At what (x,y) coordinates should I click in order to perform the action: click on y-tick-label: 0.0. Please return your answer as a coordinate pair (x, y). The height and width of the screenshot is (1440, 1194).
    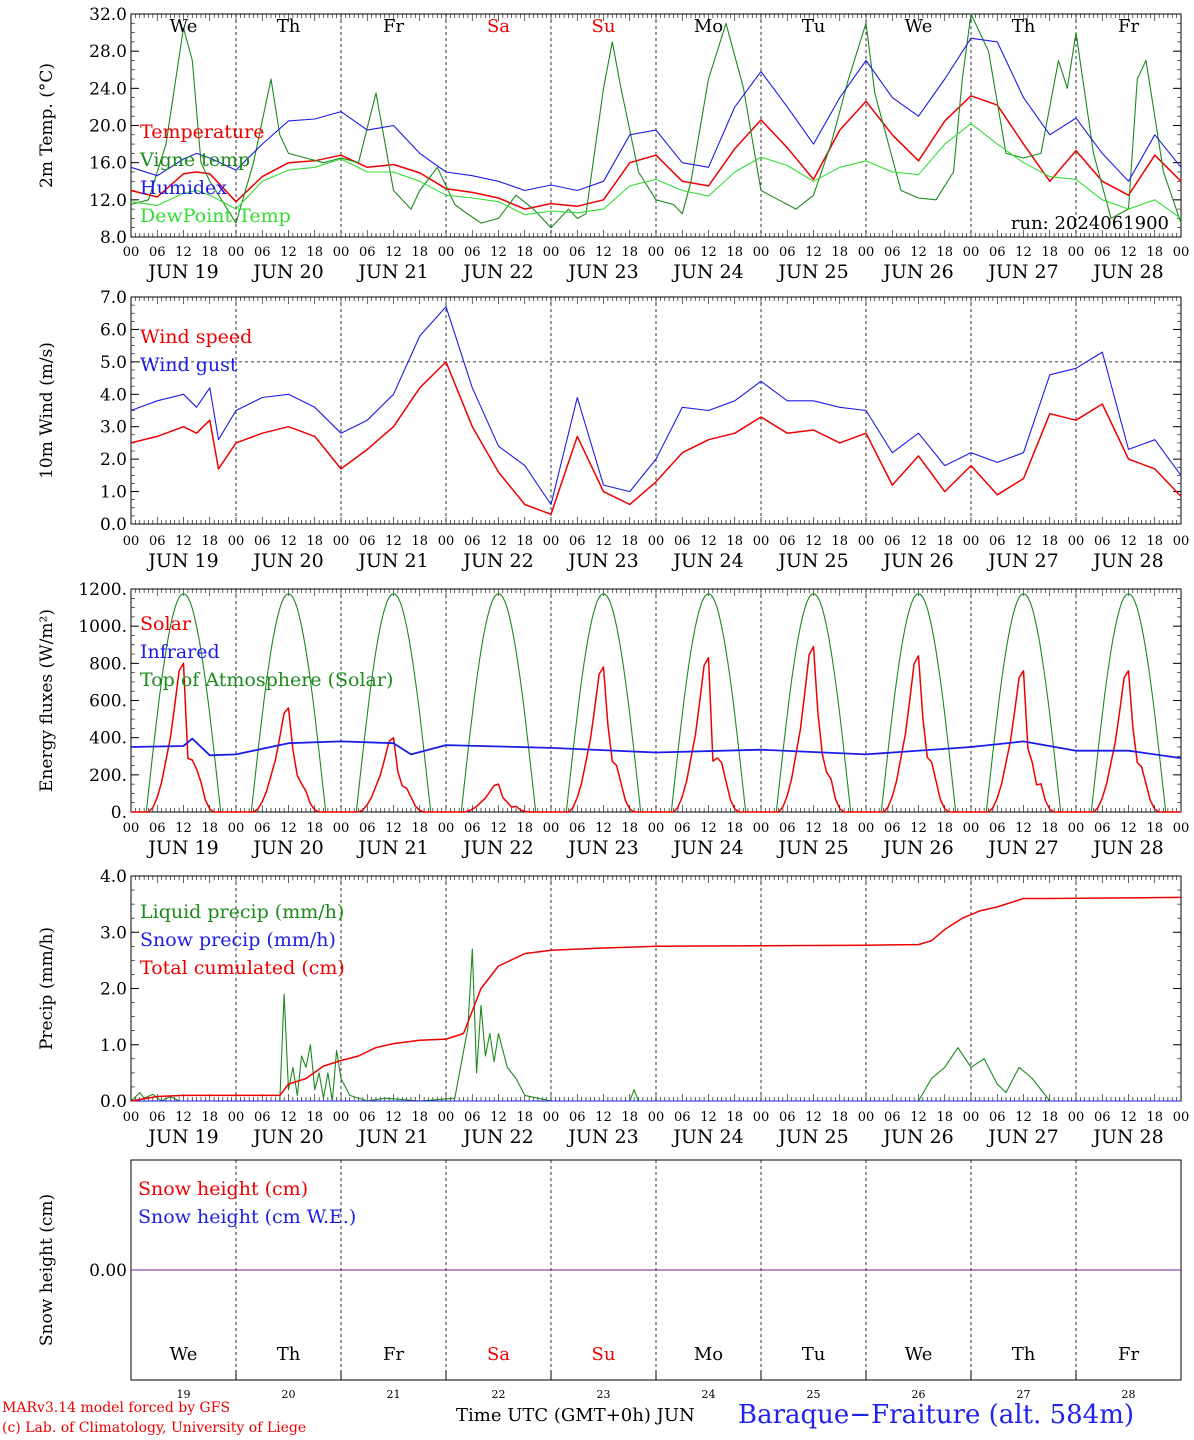
    Looking at the image, I should click on (113, 1102).